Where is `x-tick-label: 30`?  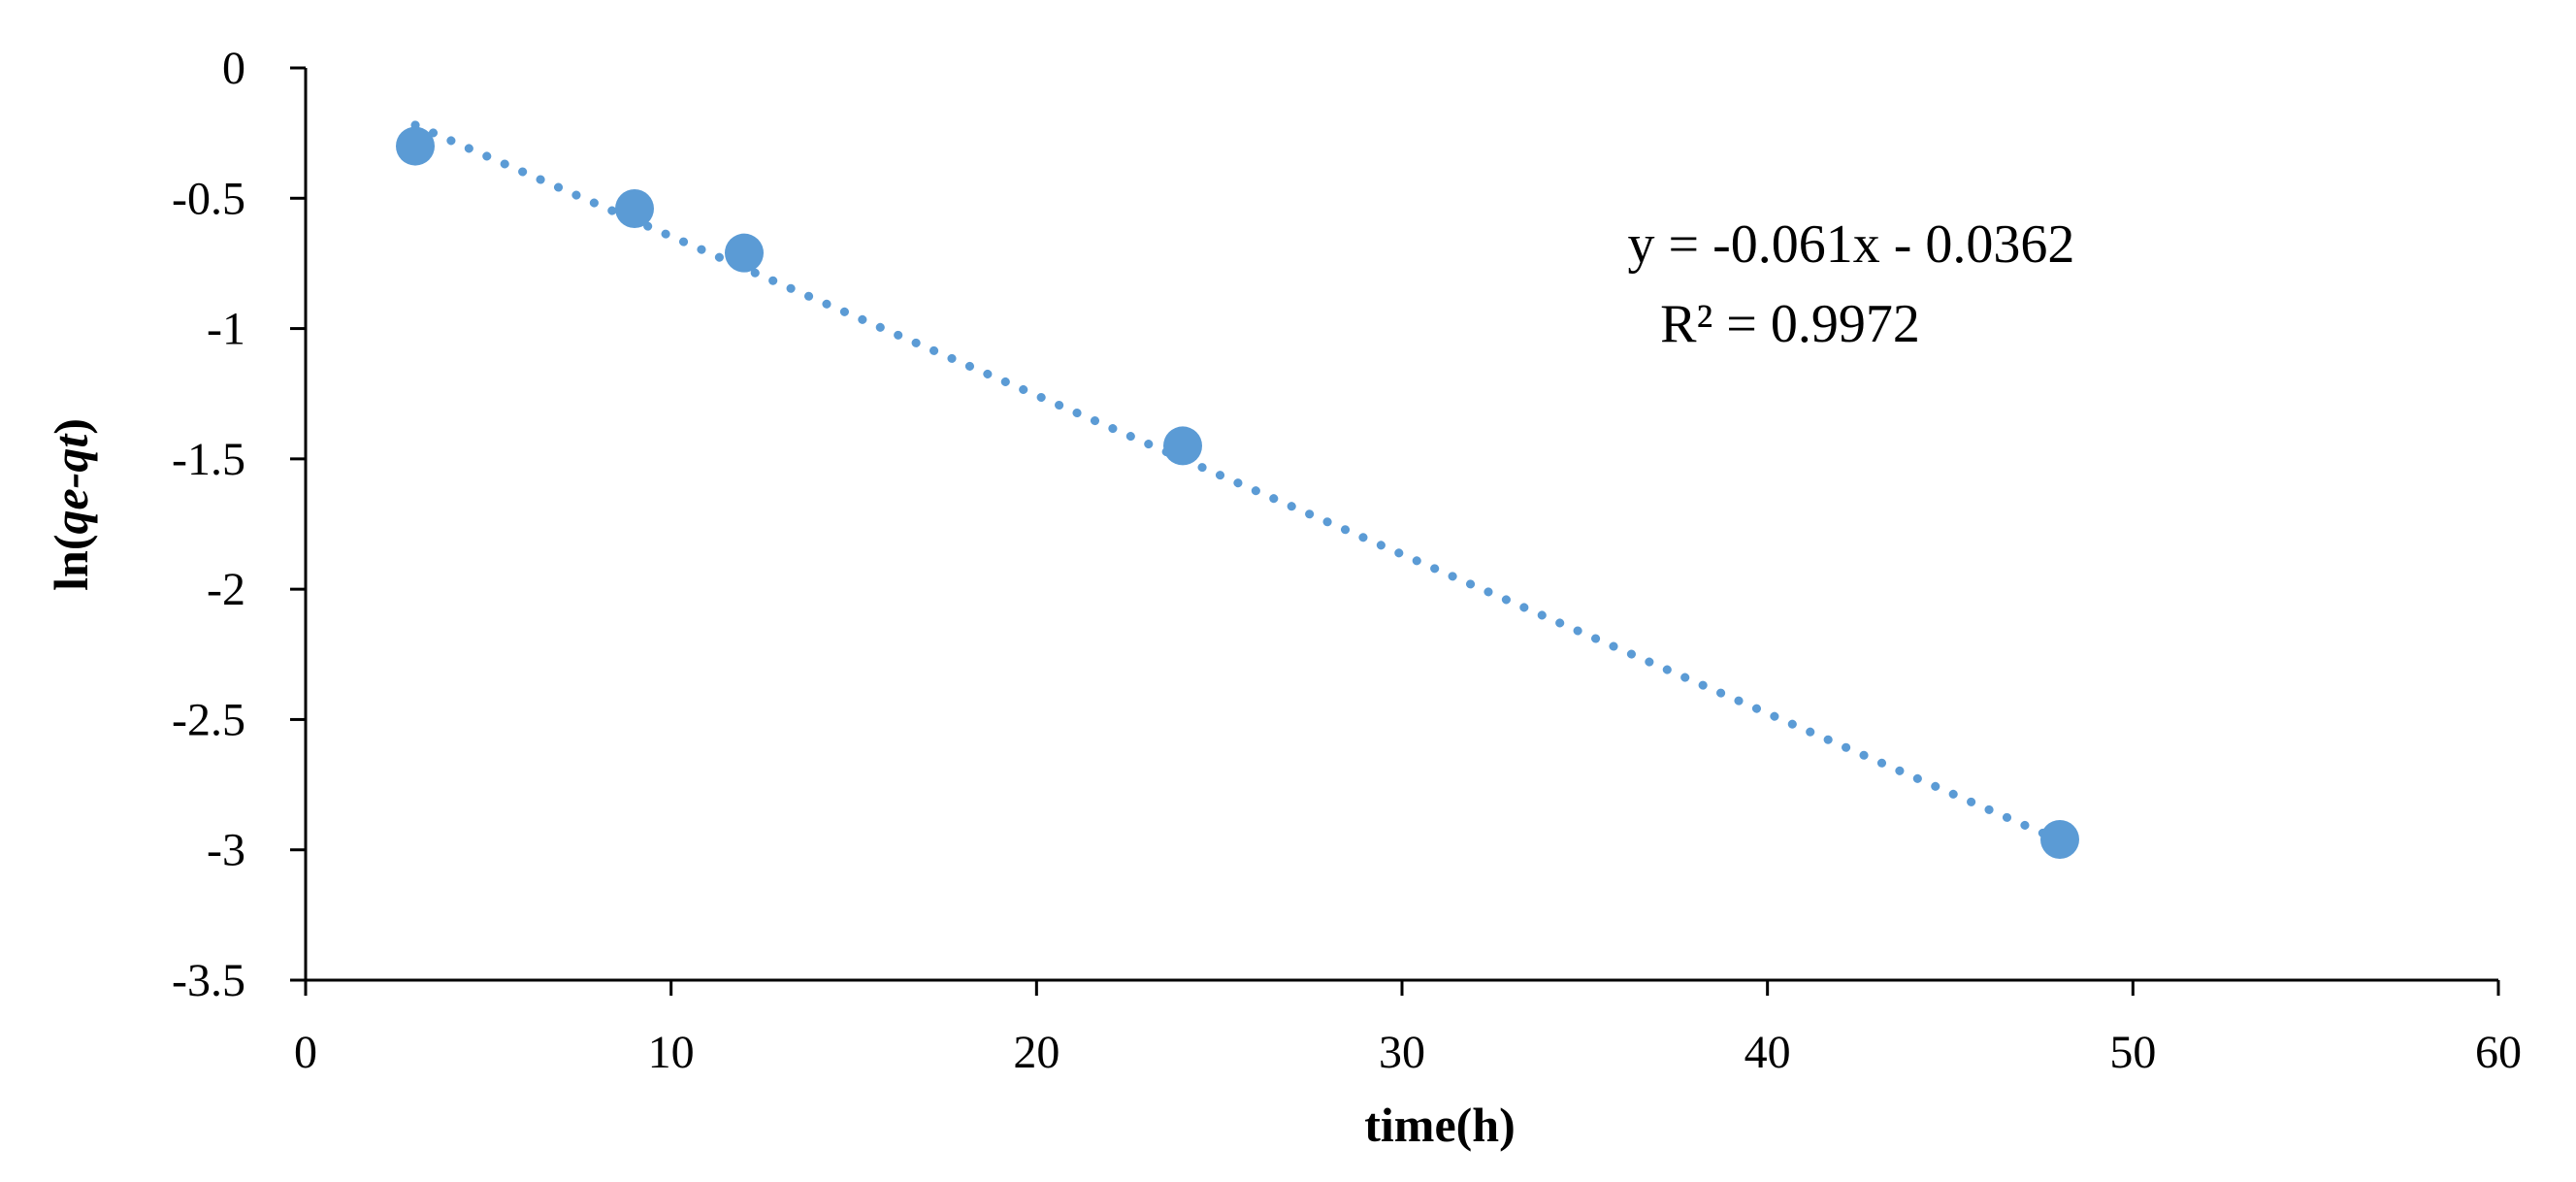
x-tick-label: 30 is located at coordinates (1402, 1053).